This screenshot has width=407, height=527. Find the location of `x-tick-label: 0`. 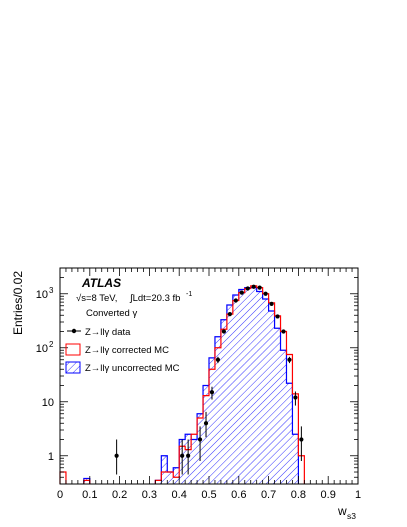

x-tick-label: 0 is located at coordinates (60, 495).